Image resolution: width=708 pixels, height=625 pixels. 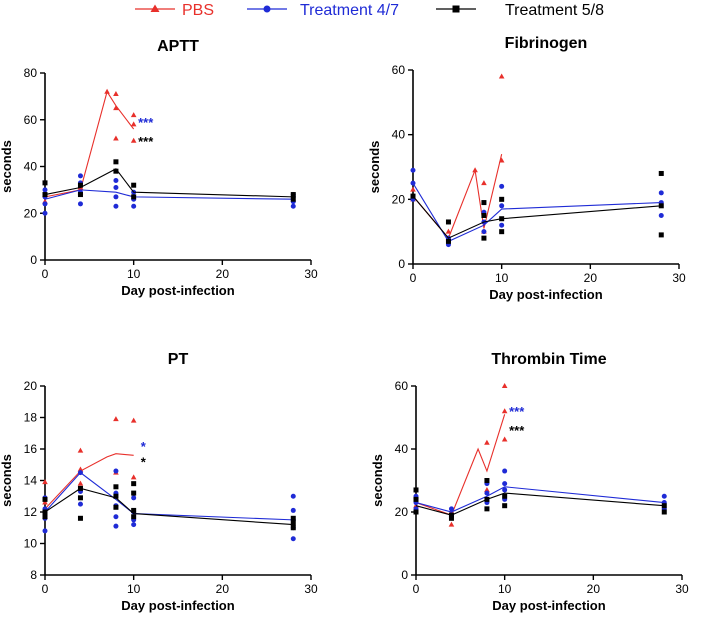 I want to click on legend-item-treatment-4-7: Treatment 4/7, so click(x=323, y=10).